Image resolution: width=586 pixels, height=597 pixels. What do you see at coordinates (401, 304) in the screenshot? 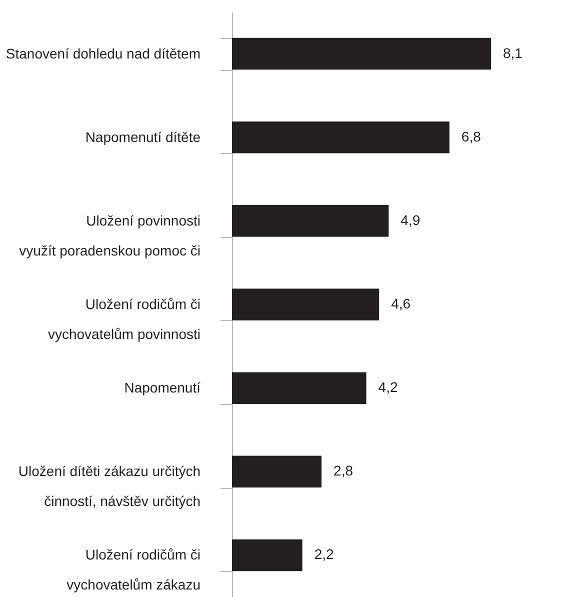
I see `data-label: 4,6` at bounding box center [401, 304].